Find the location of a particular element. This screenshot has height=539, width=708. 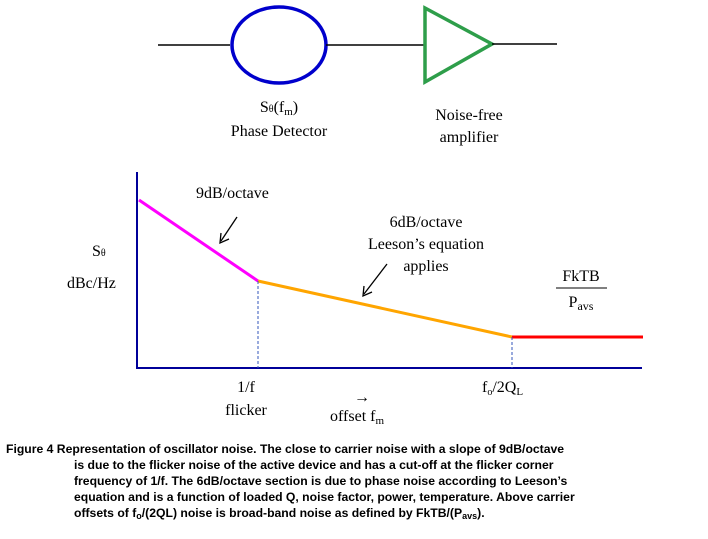

slope-6db-label: 6dB/octave is located at coordinates (426, 222).